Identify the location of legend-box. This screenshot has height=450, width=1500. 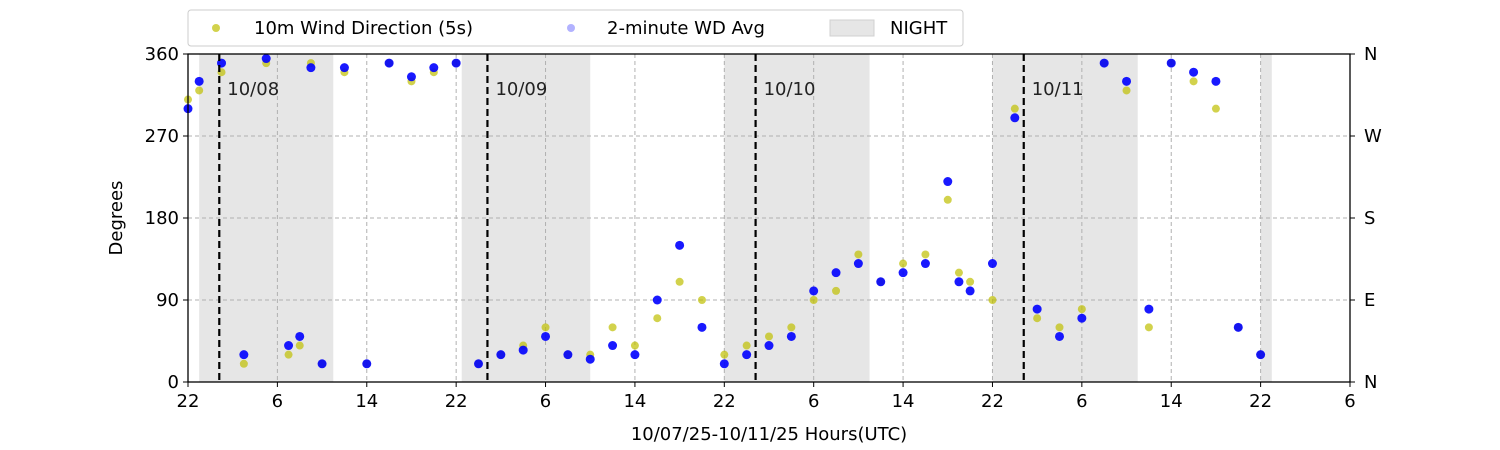
(575, 28).